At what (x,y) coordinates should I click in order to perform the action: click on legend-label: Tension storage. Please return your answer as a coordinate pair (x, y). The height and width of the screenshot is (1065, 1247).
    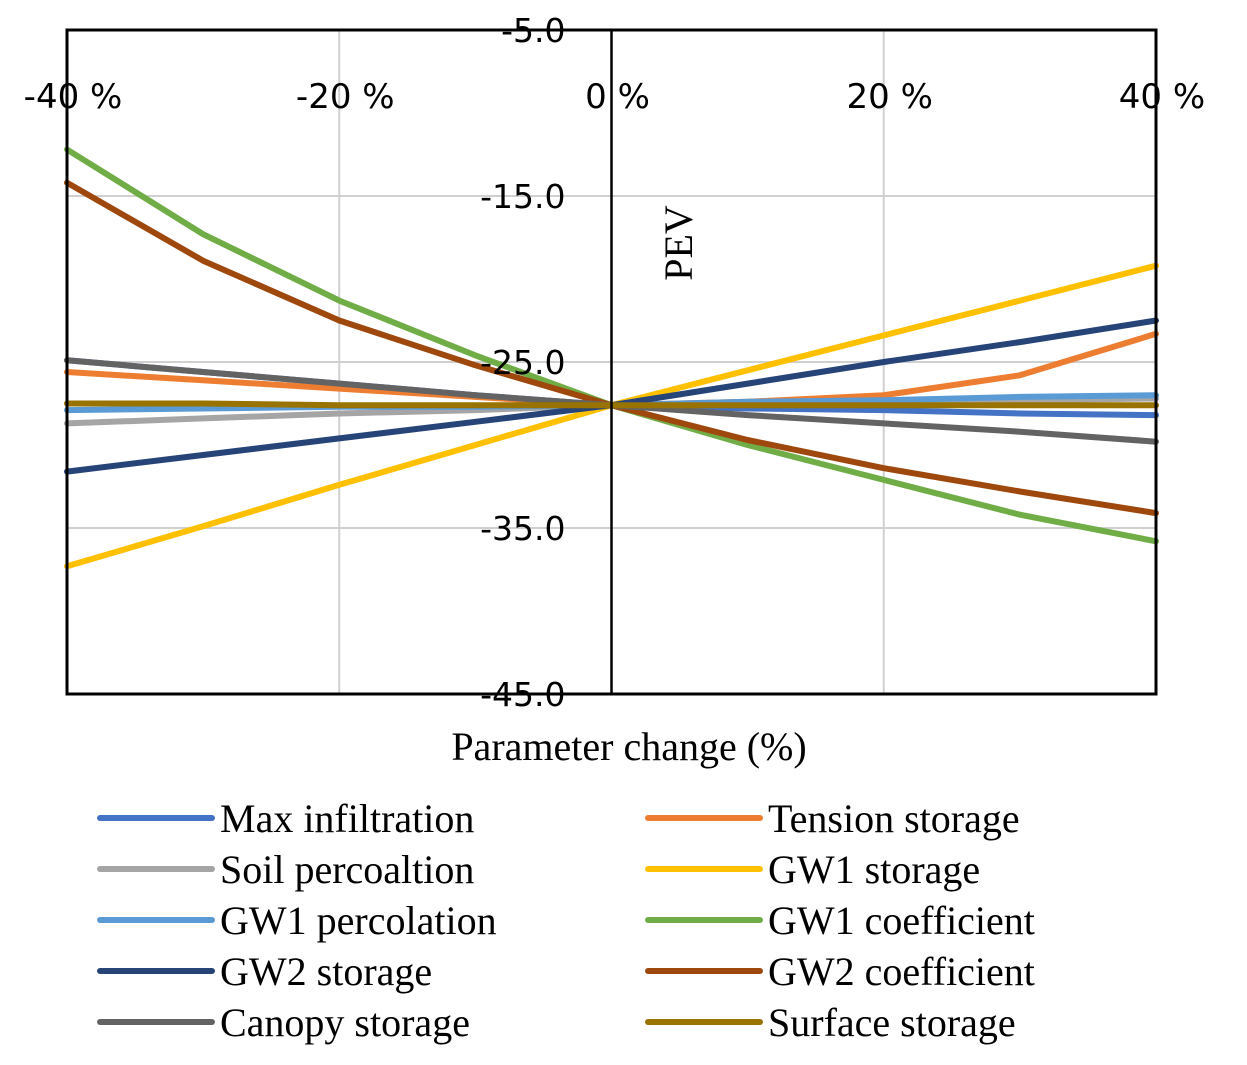
    Looking at the image, I should click on (894, 818).